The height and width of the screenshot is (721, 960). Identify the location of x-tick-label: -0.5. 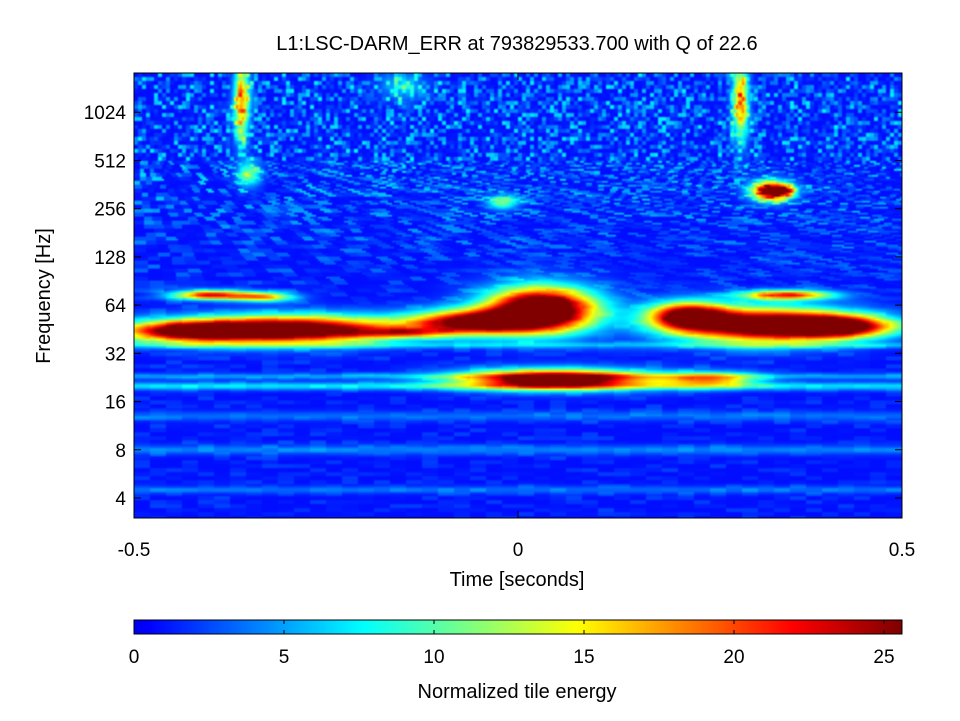
(134, 550).